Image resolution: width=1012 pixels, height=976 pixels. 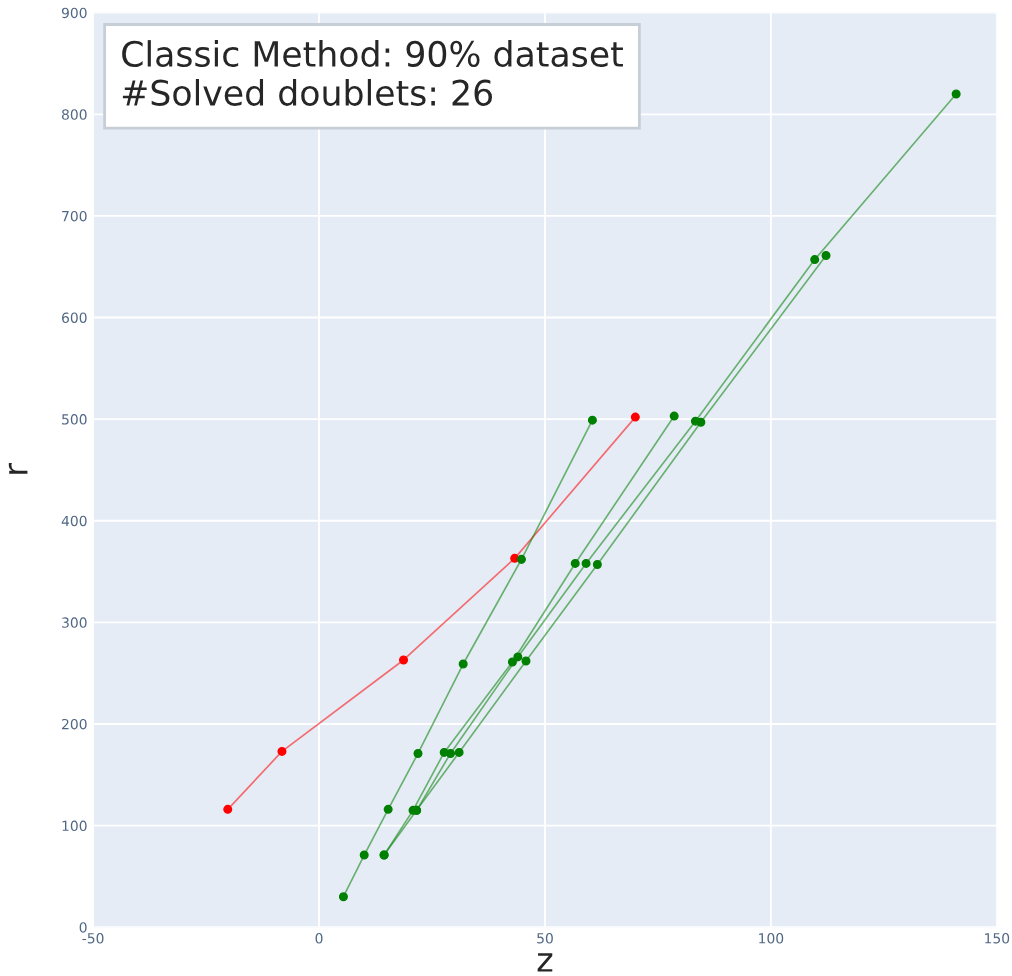 I want to click on x-tick-label: 0, so click(x=319, y=938).